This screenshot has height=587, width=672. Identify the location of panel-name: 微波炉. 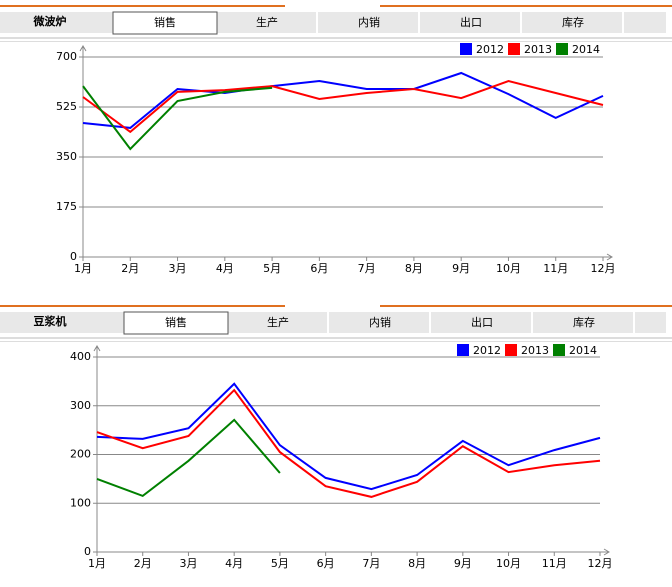
(50, 21).